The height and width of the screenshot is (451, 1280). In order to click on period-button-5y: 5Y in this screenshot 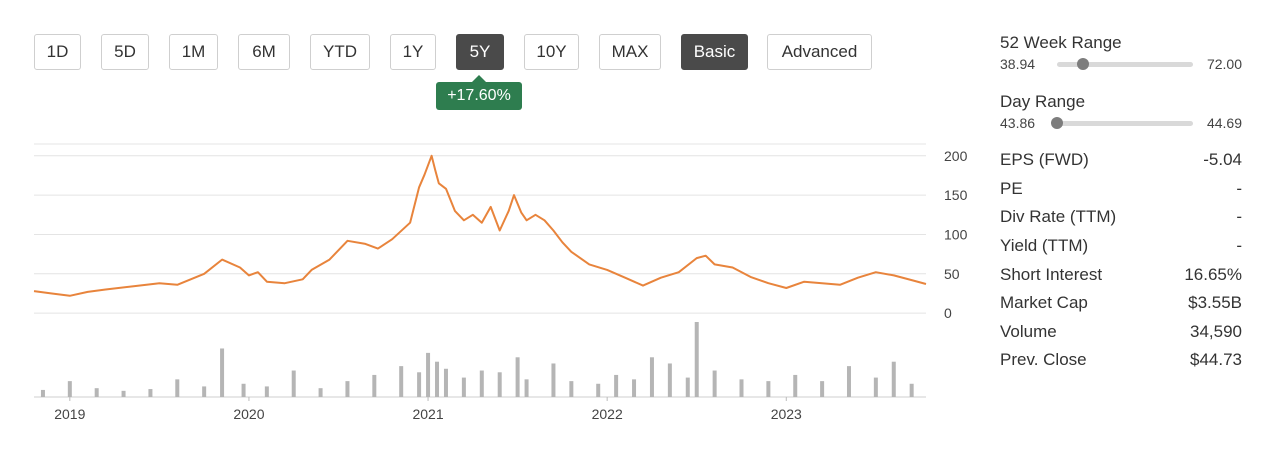, I will do `click(480, 52)`.